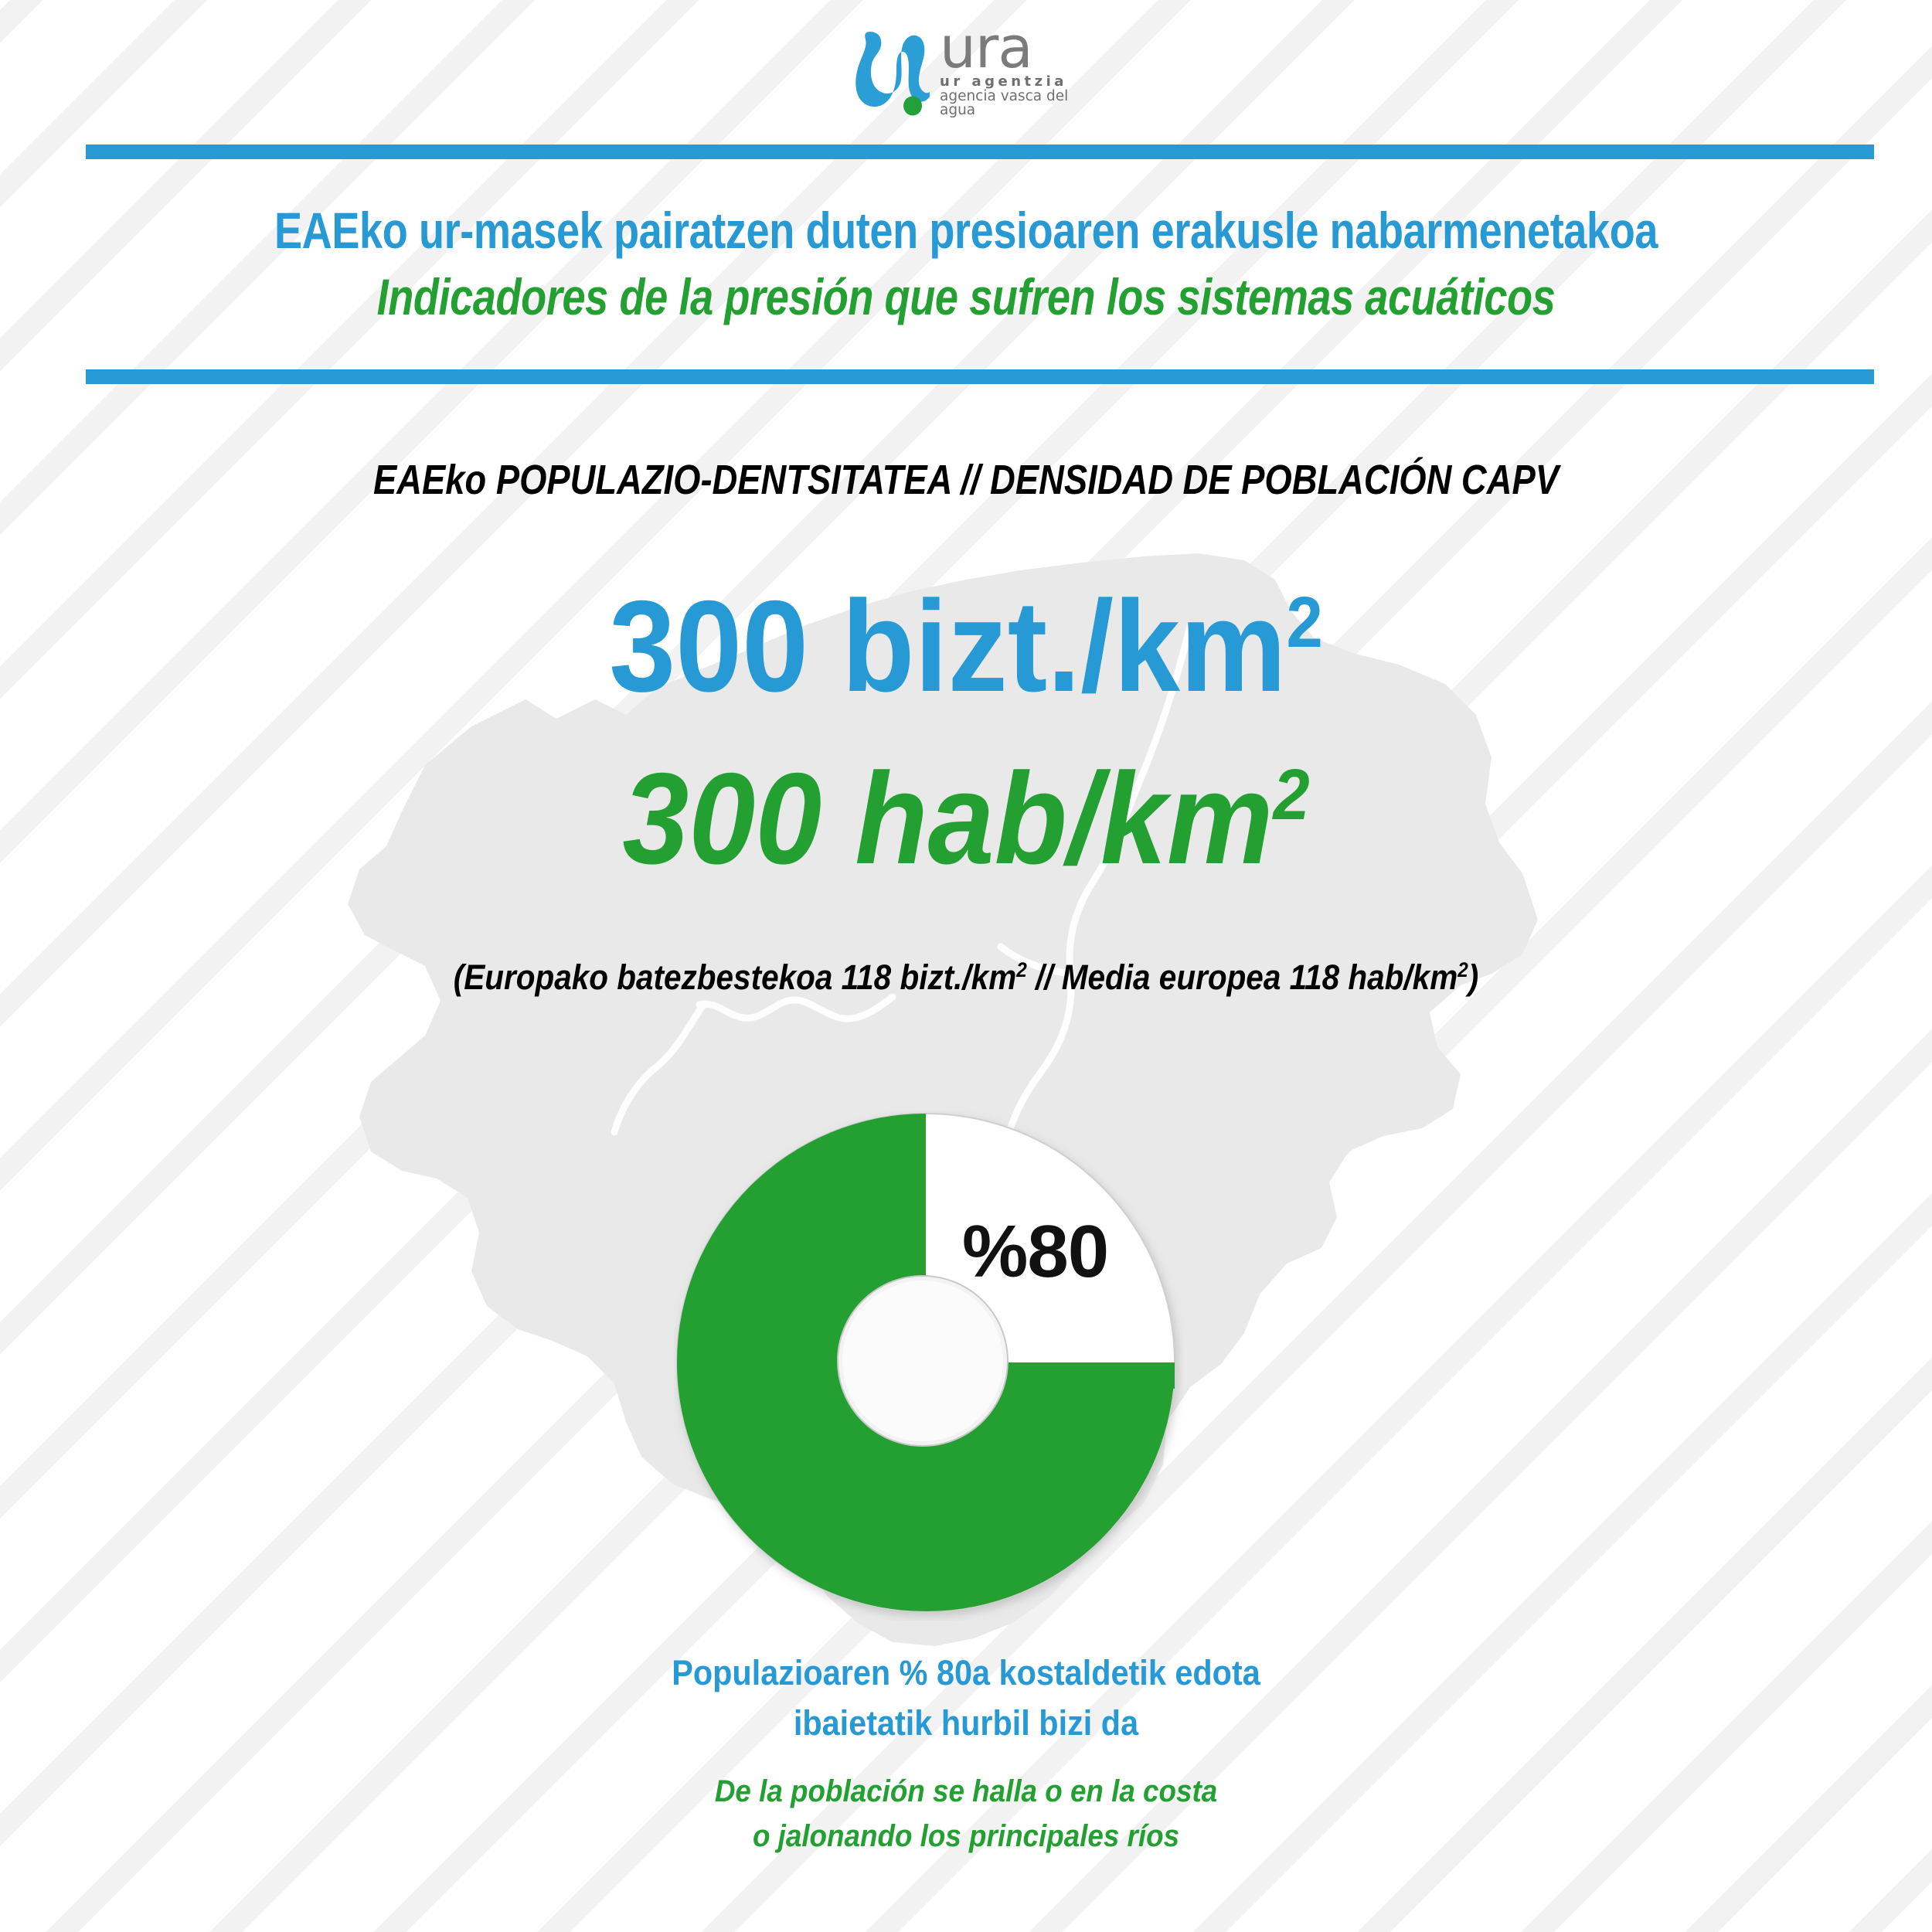 The image size is (1932, 1932). Describe the element at coordinates (980, 376) in the screenshot. I see `divider-bottom` at that location.